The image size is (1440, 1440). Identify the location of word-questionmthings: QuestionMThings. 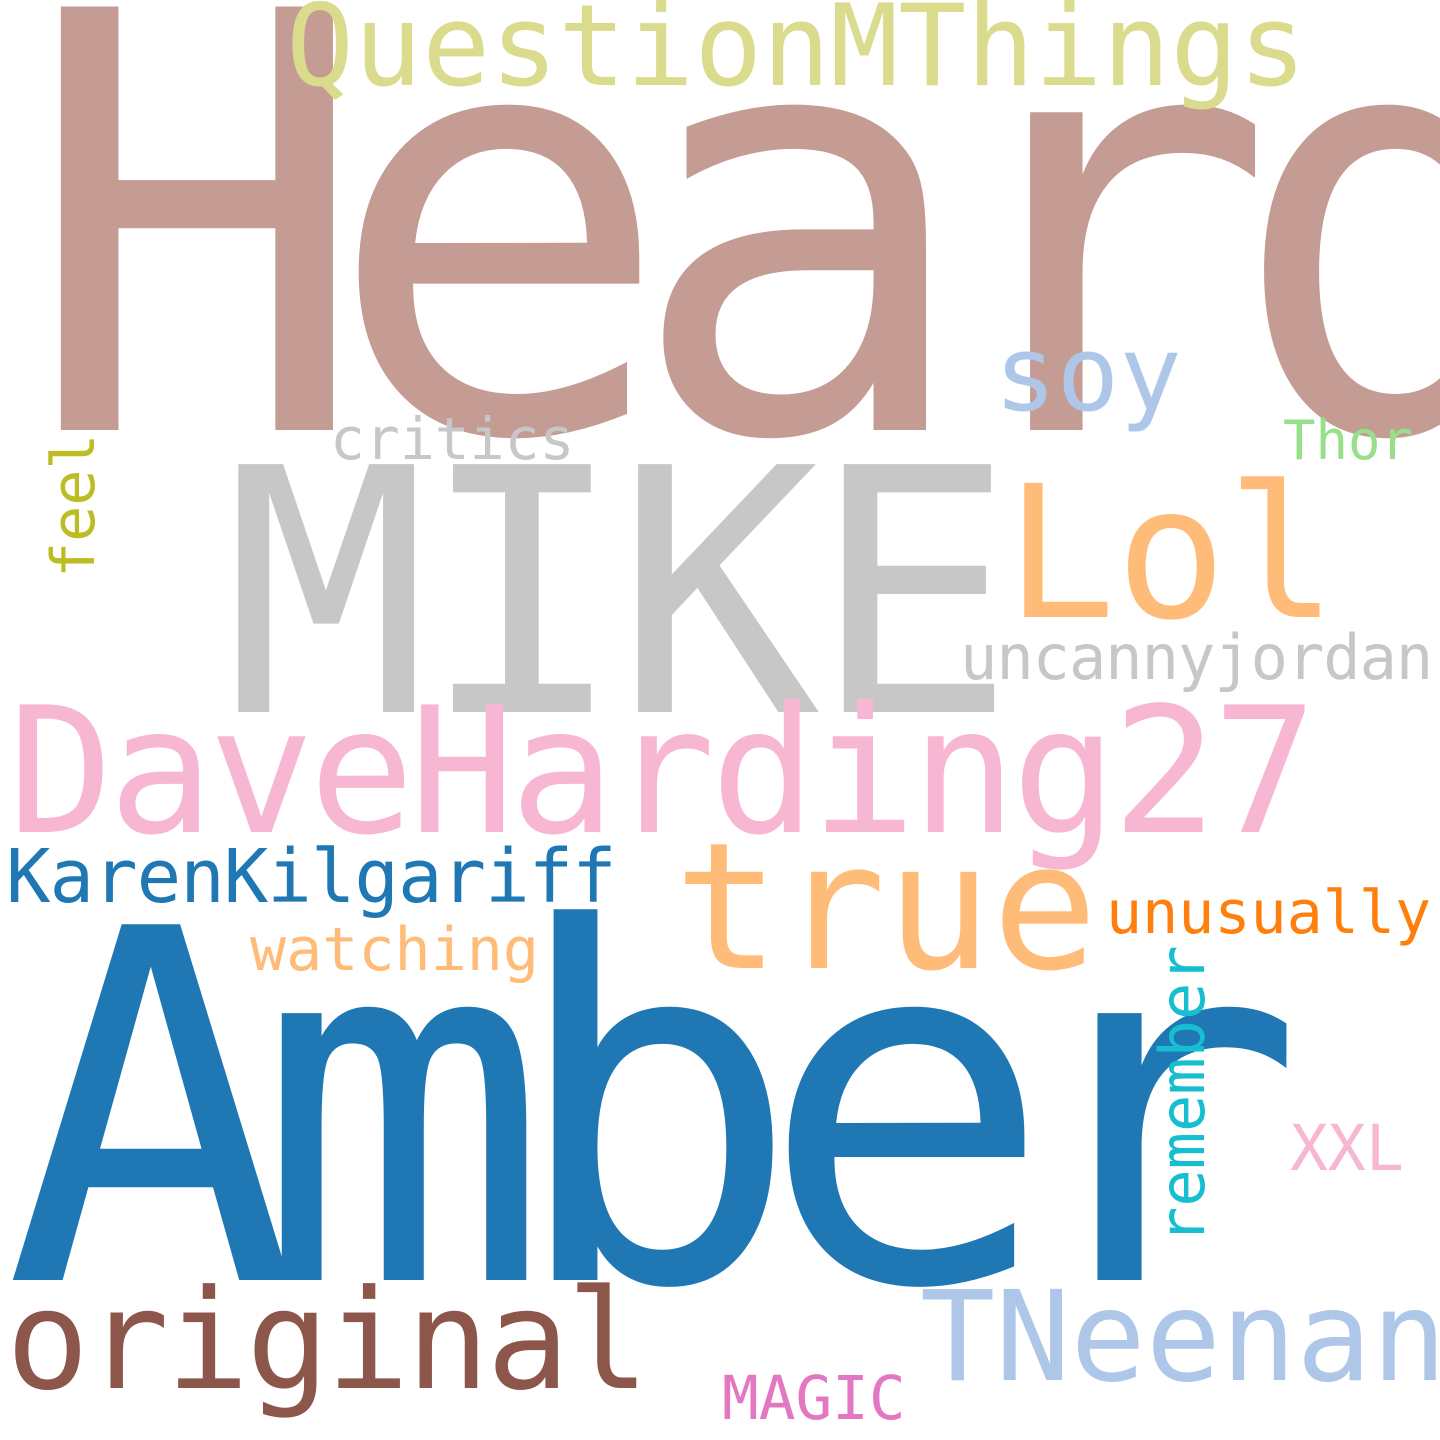
(796, 56).